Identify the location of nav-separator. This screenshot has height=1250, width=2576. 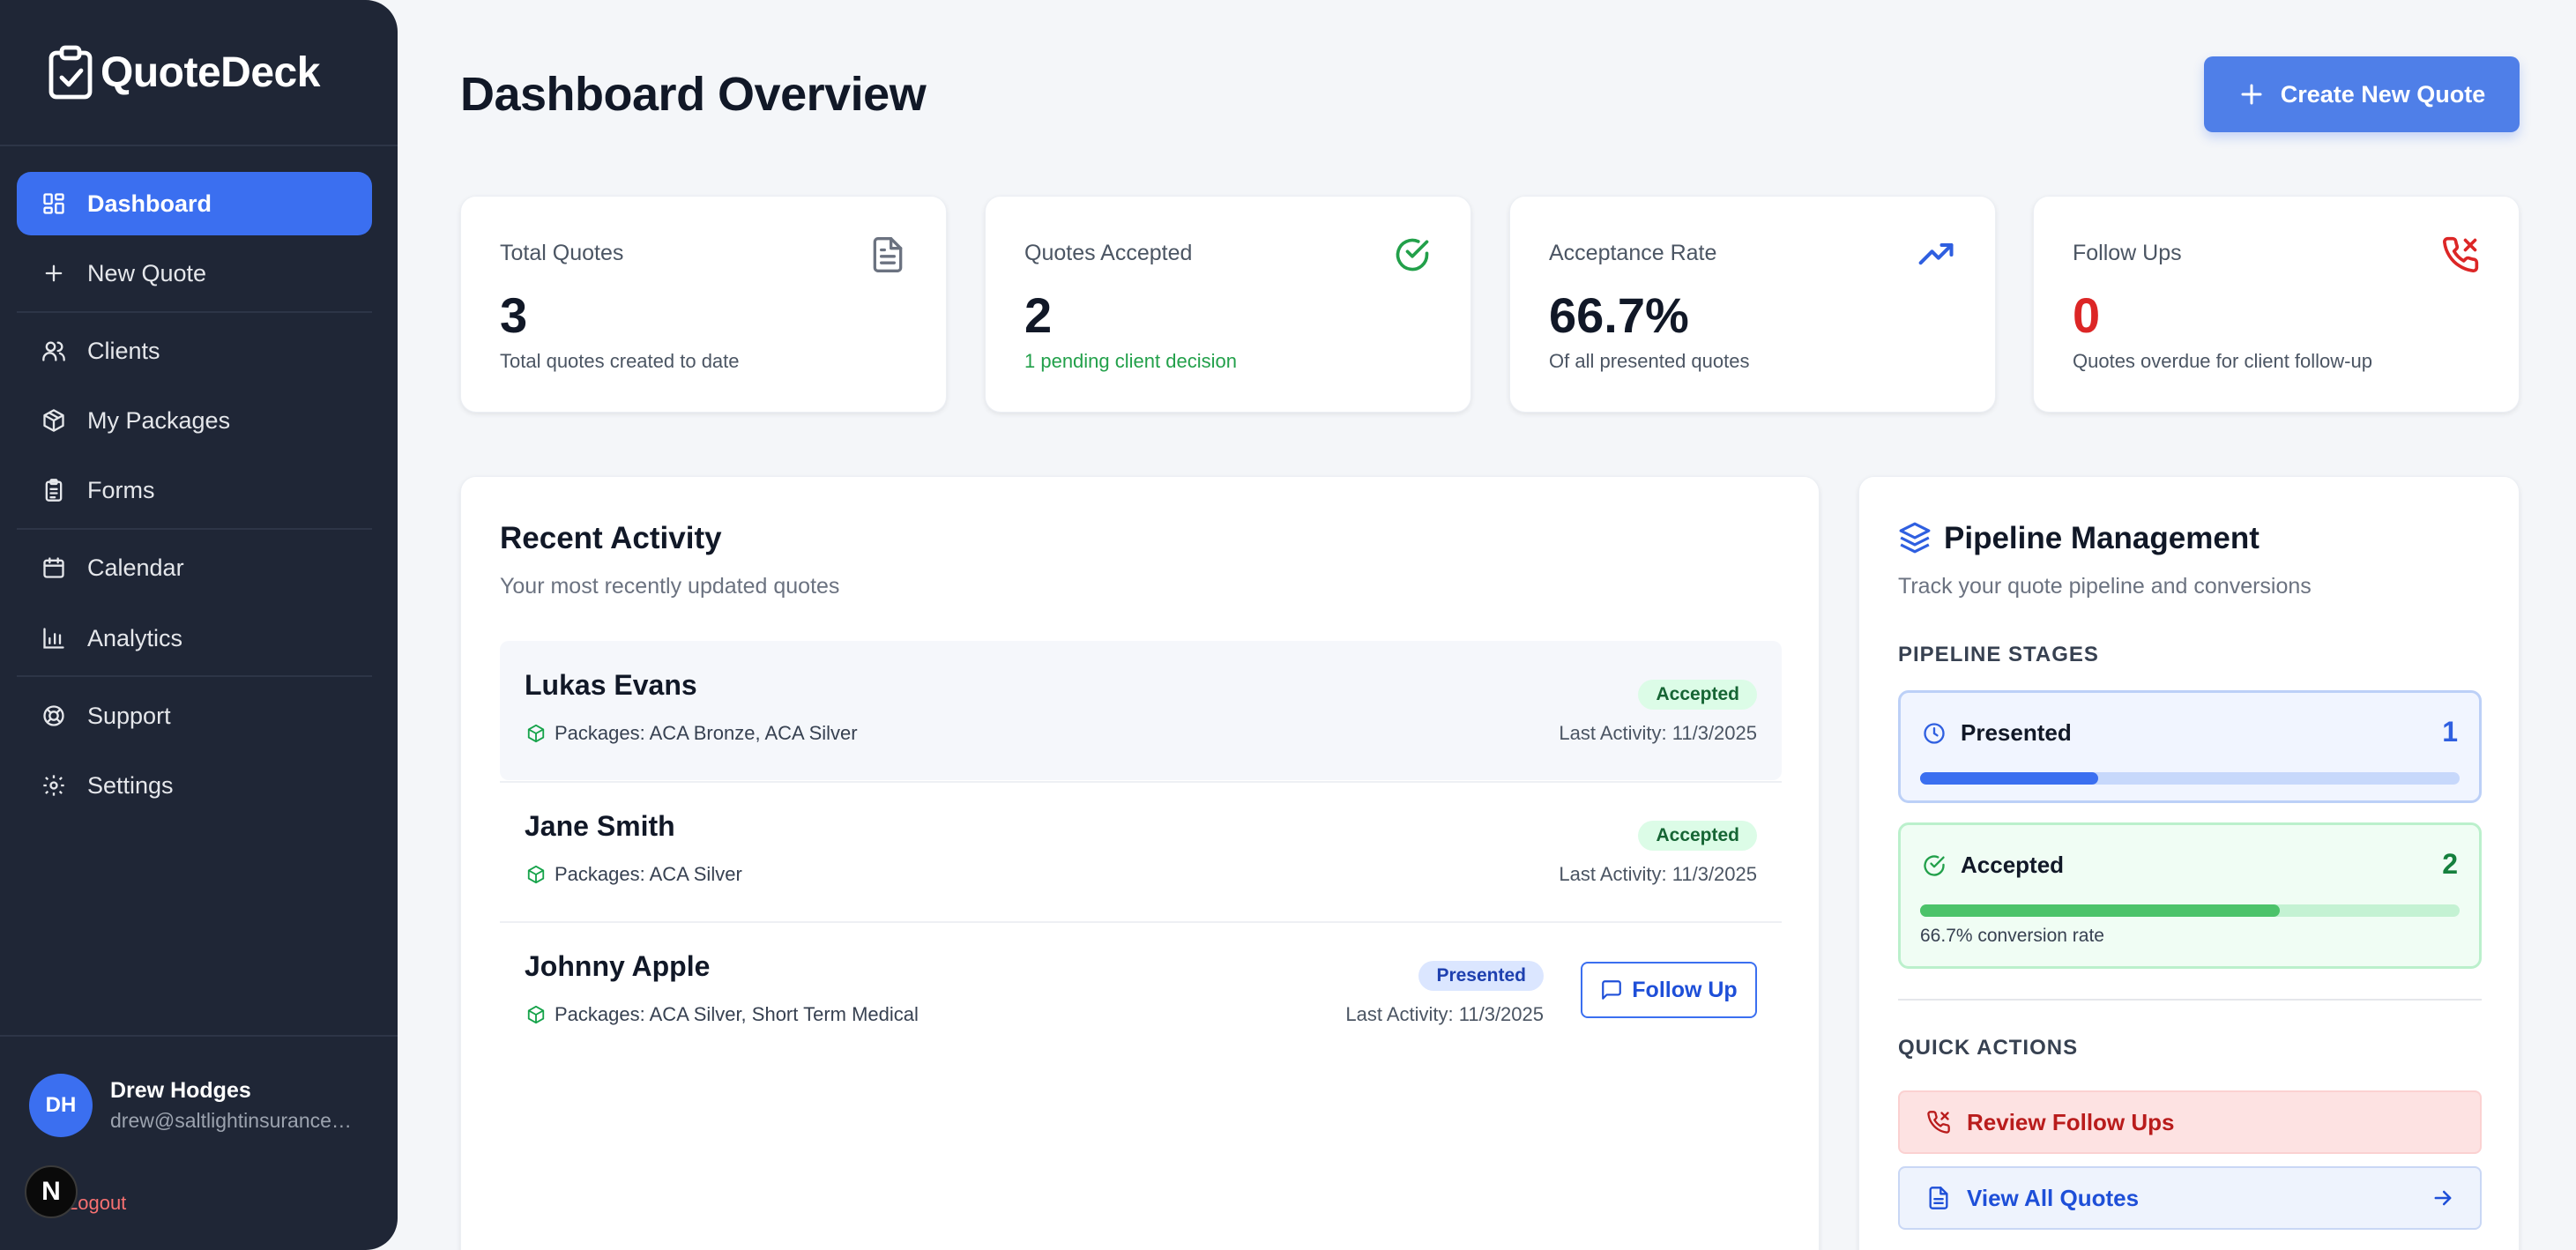
(195, 529).